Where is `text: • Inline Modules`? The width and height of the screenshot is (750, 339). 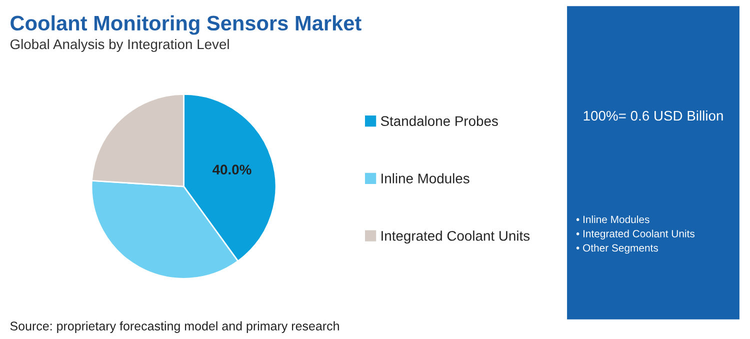
text: • Inline Modules is located at coordinates (613, 219).